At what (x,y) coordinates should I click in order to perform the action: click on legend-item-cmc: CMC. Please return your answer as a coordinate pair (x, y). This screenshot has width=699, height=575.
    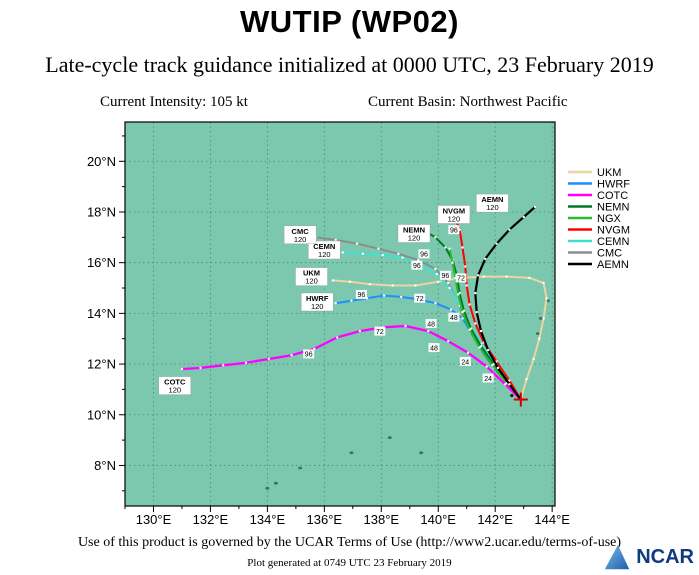
    Looking at the image, I should click on (595, 253).